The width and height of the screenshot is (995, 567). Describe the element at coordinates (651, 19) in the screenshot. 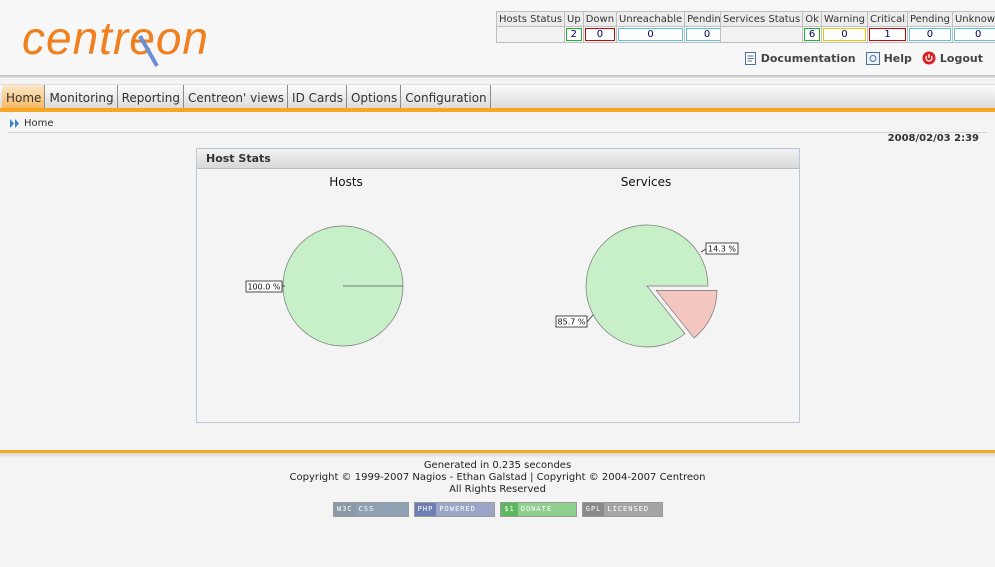

I see `host-status-header-3: Unreachable` at that location.